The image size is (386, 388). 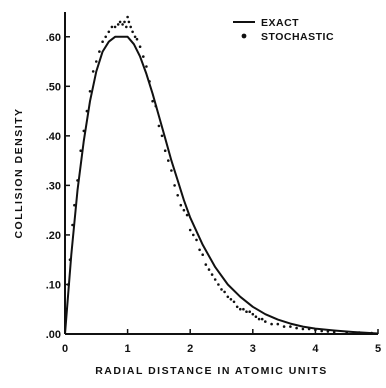 I want to click on legend-label: STOCHASTIC, so click(x=297, y=37).